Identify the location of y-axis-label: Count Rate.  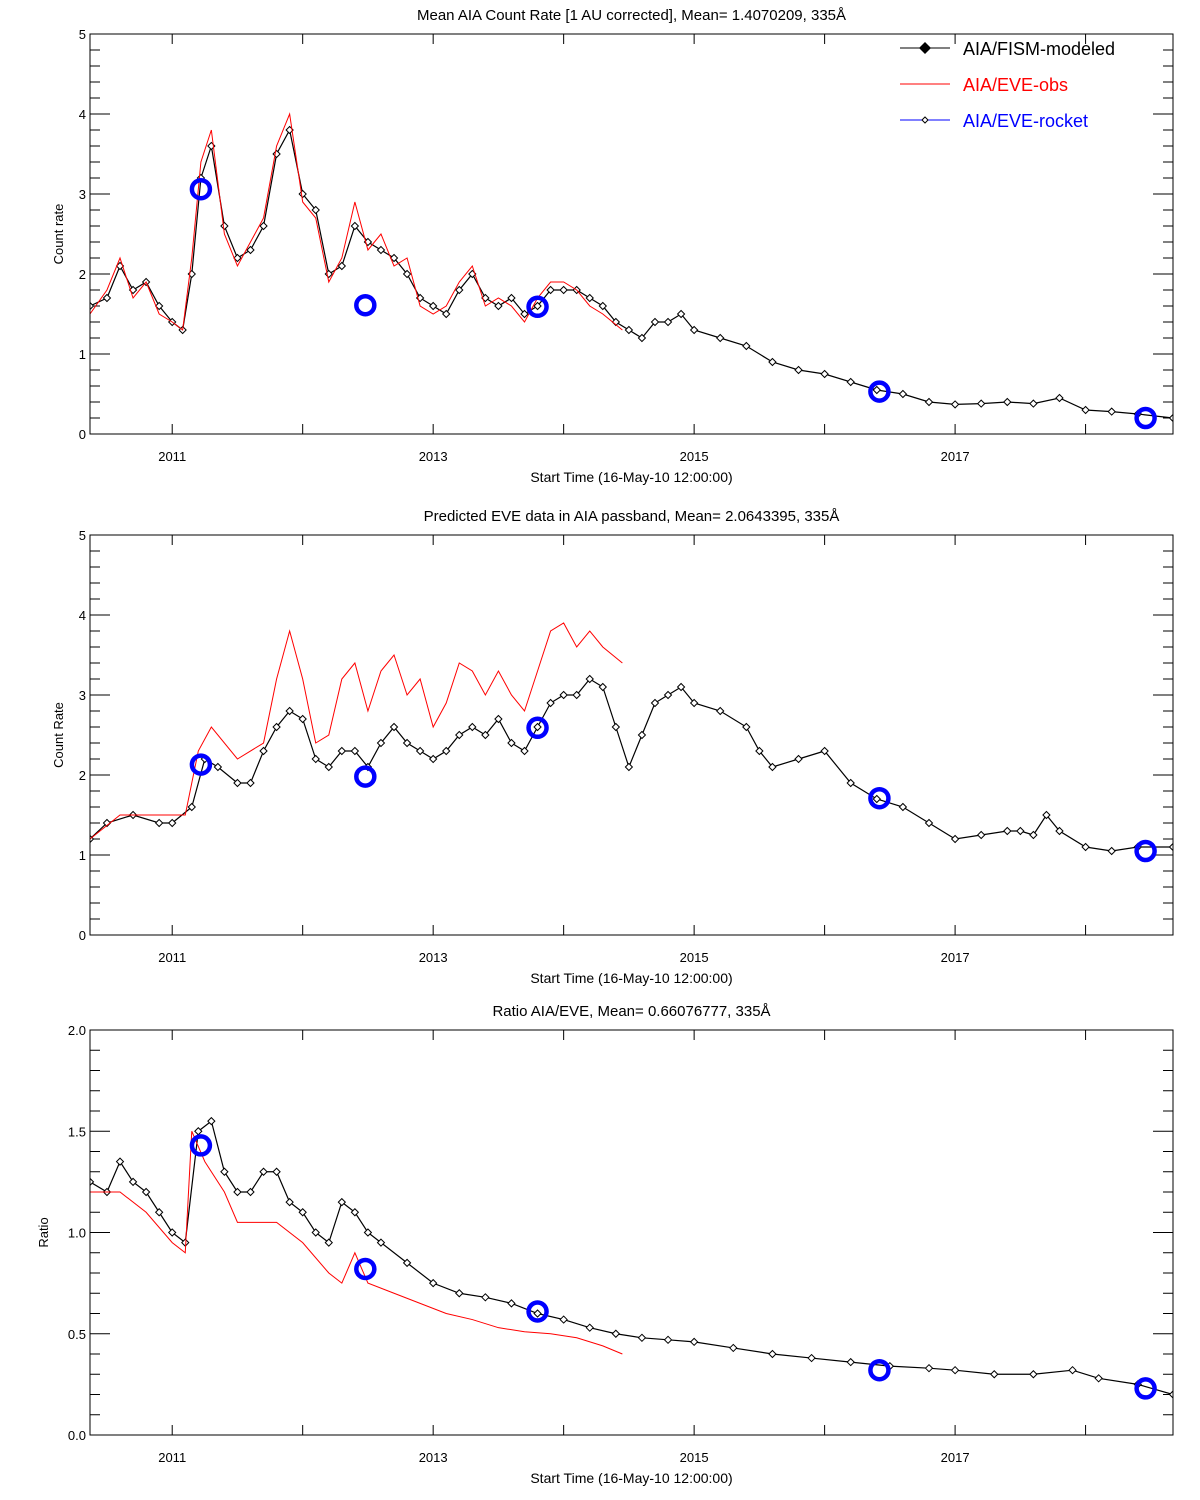
(58, 735).